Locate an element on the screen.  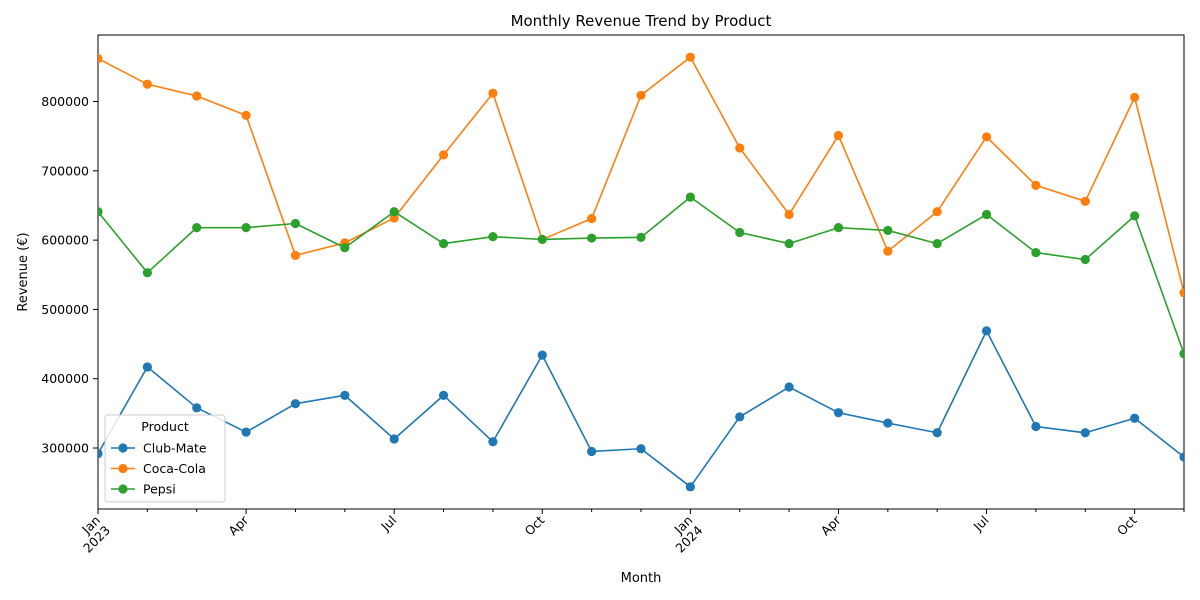
legend-label: Club-Mate is located at coordinates (175, 448).